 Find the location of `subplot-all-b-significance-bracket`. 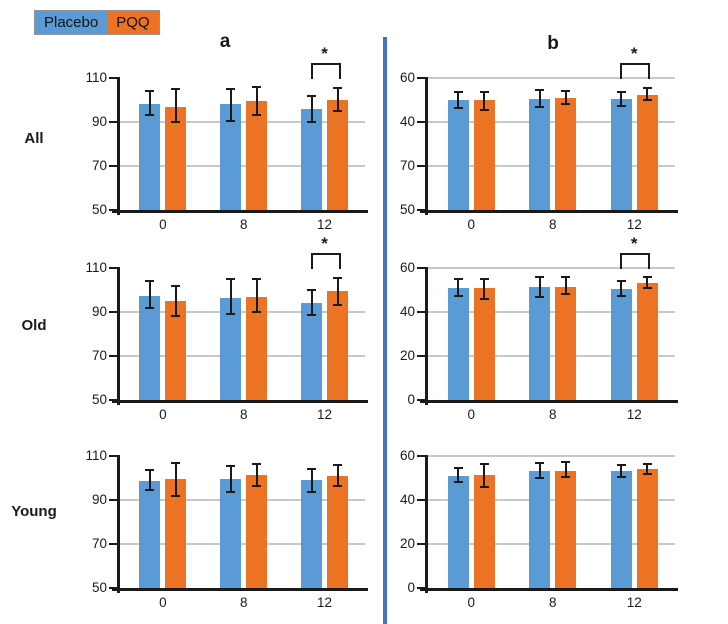

subplot-all-b-significance-bracket is located at coordinates (635, 71).